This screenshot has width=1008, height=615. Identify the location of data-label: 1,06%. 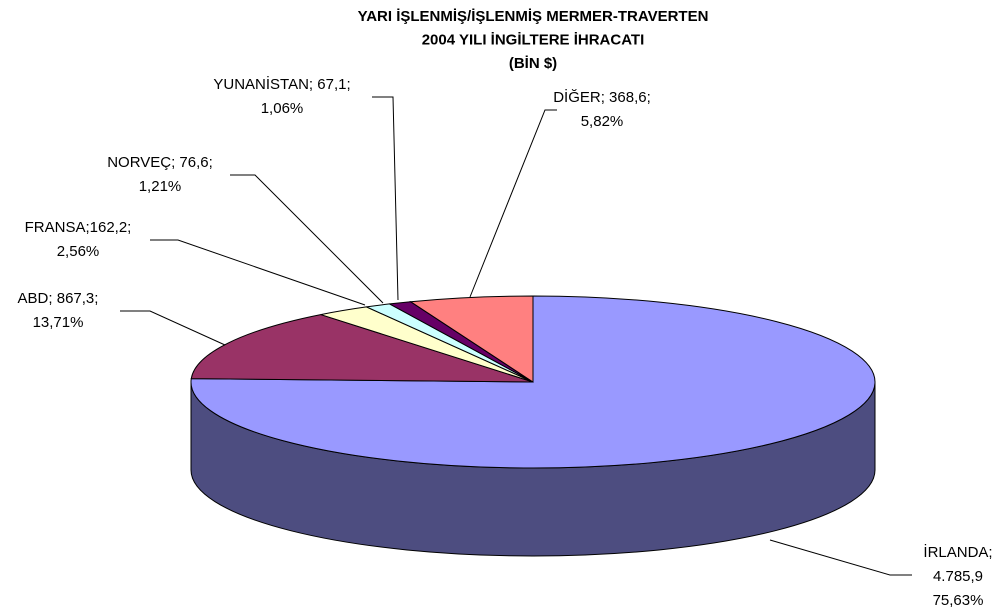
(282, 108).